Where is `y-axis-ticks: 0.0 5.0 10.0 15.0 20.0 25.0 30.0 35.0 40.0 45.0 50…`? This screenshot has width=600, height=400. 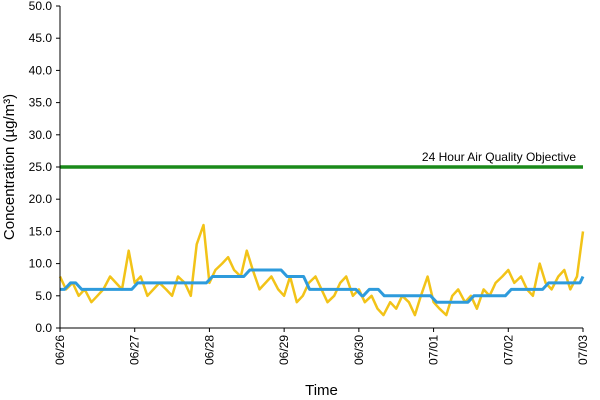
y-axis-ticks: 0.0 5.0 10.0 15.0 20.0 25.0 30.0 35.0 40.0 45.0 50… is located at coordinates (44, 167).